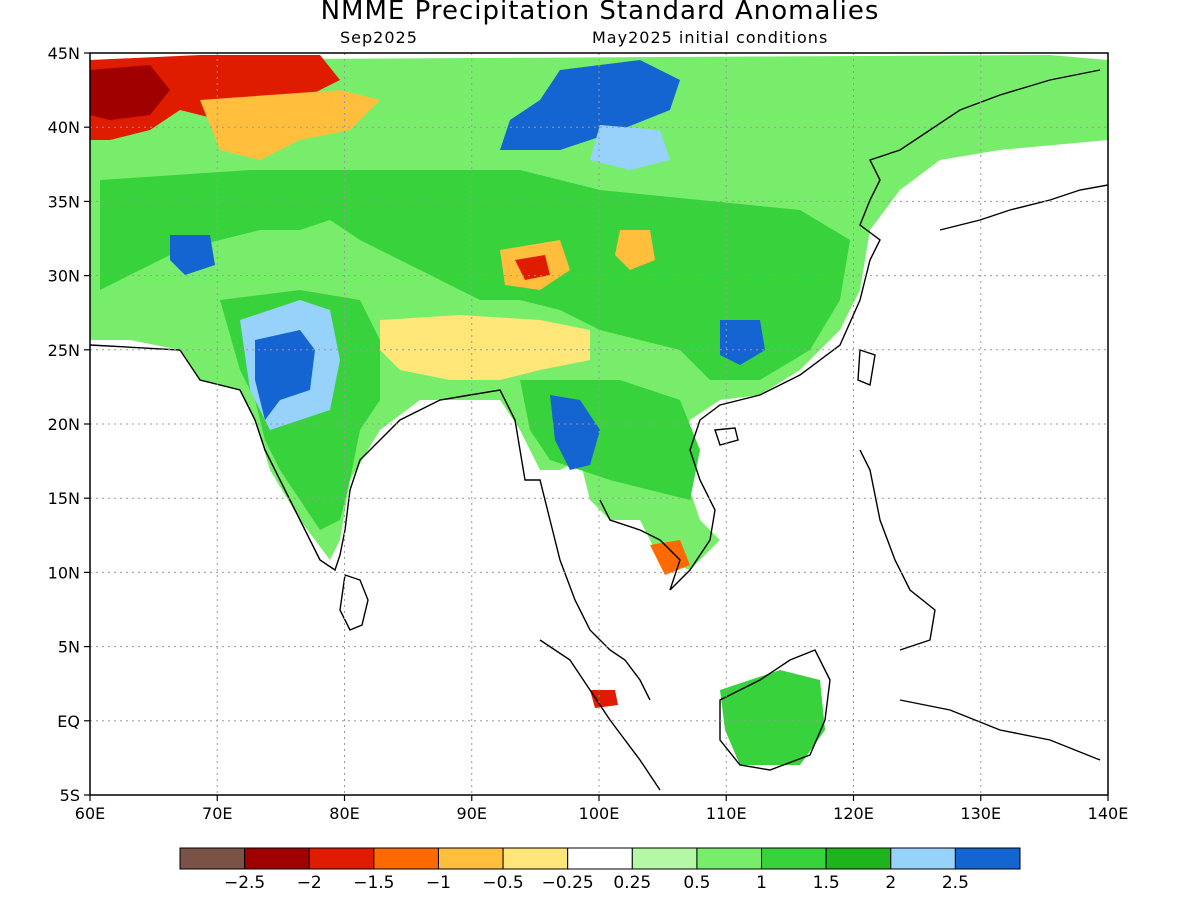  Describe the element at coordinates (761, 883) in the screenshot. I see `colorbar-label: 1` at that location.